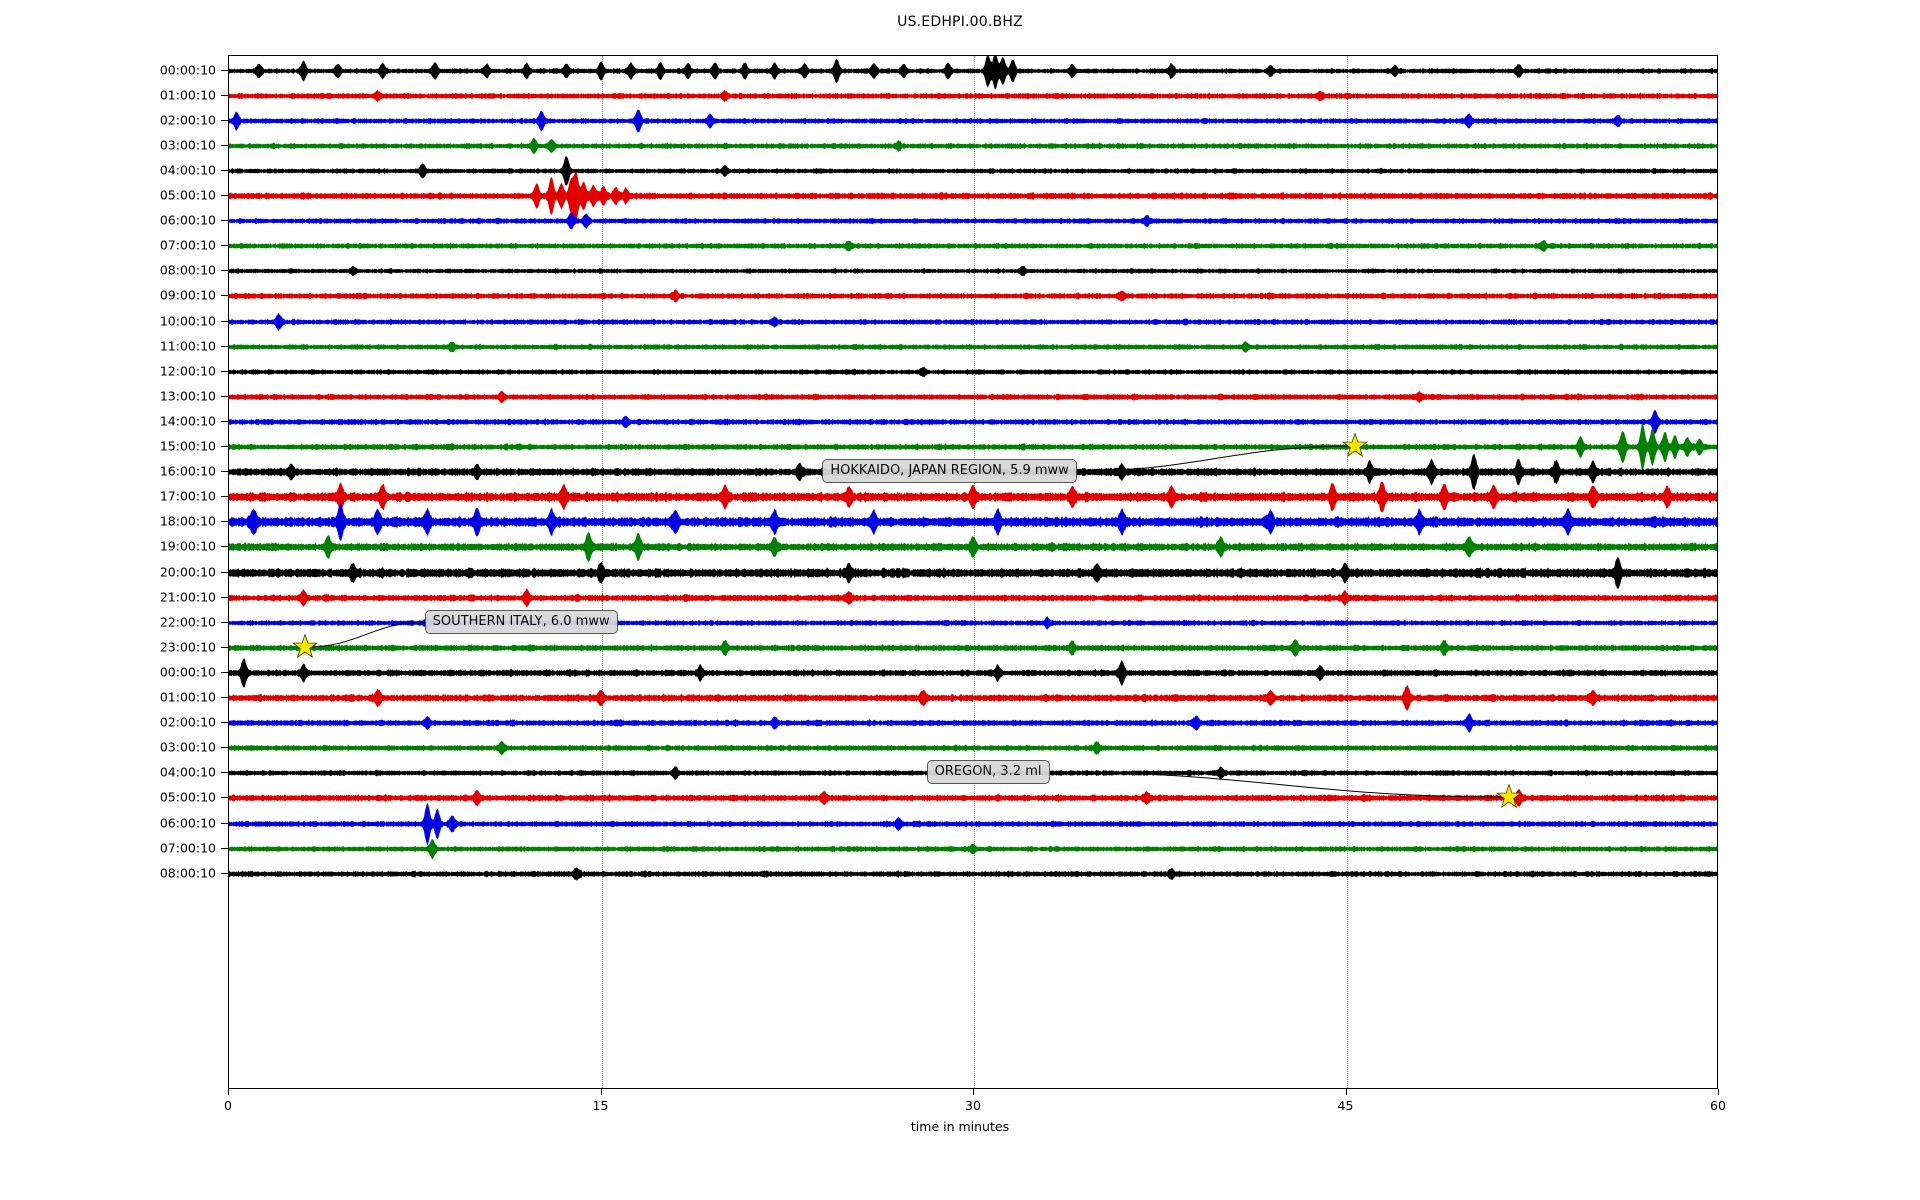 The height and width of the screenshot is (1200, 1920). Describe the element at coordinates (600, 1105) in the screenshot. I see `x-axis-tick-label: 15` at that location.